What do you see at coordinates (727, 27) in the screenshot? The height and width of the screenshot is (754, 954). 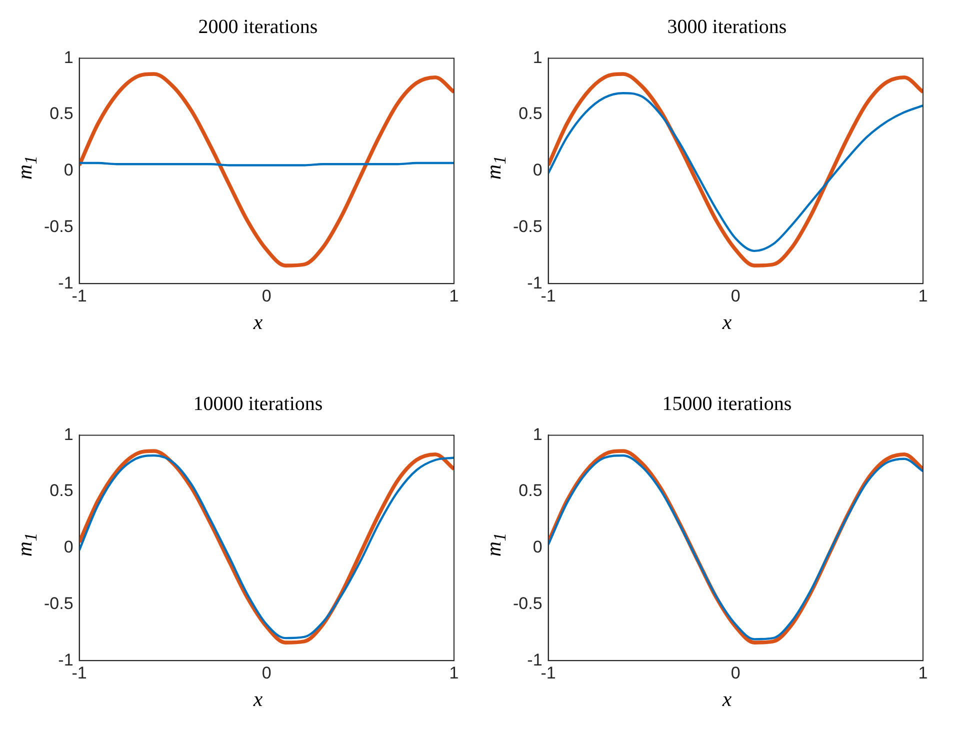 I see `chart-title: 3000 iterations` at bounding box center [727, 27].